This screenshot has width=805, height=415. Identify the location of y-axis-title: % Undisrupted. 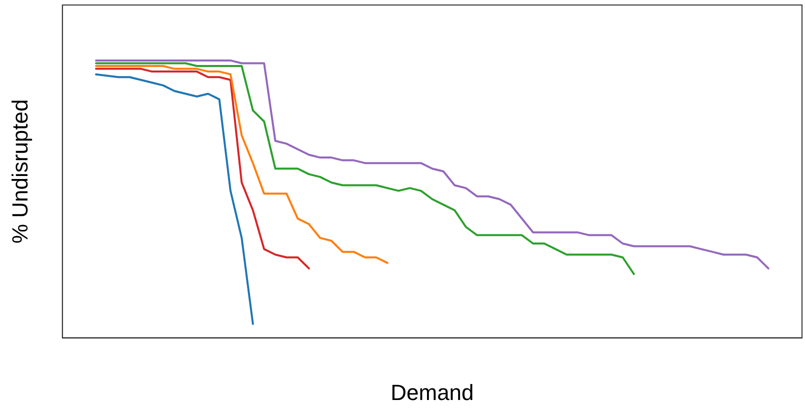
(19, 171).